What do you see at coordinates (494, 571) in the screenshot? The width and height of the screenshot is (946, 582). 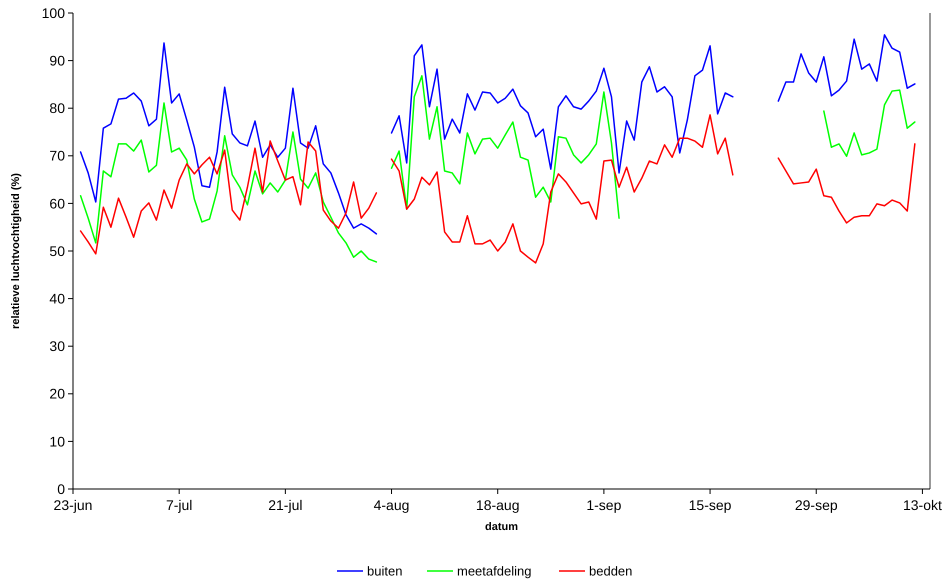 I see `legend-label: meetafdeling` at bounding box center [494, 571].